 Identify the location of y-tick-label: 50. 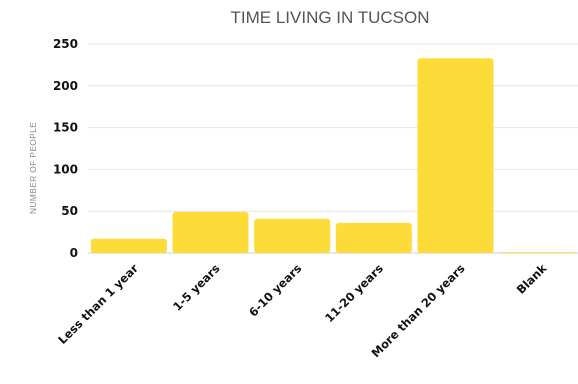
(69, 211).